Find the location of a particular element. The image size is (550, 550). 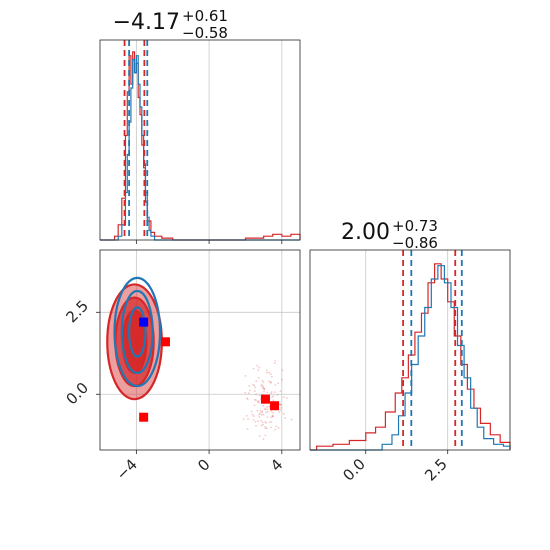

panel-title-value: −4.17 is located at coordinates (146, 22).